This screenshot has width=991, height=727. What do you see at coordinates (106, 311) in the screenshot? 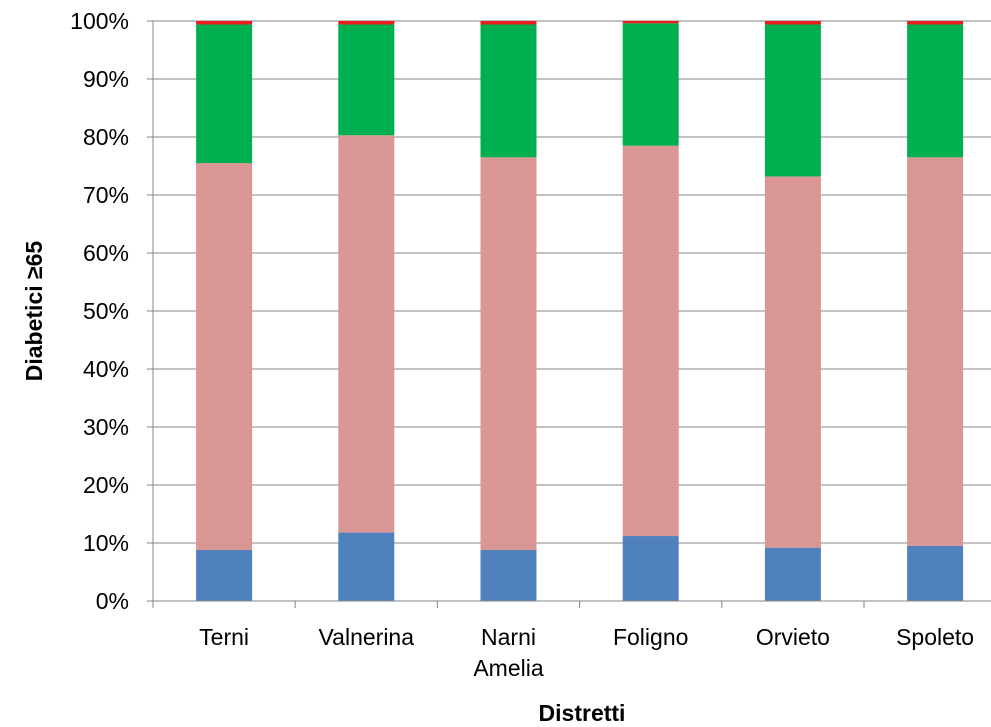
I see `y-tick-label: 50%` at bounding box center [106, 311].